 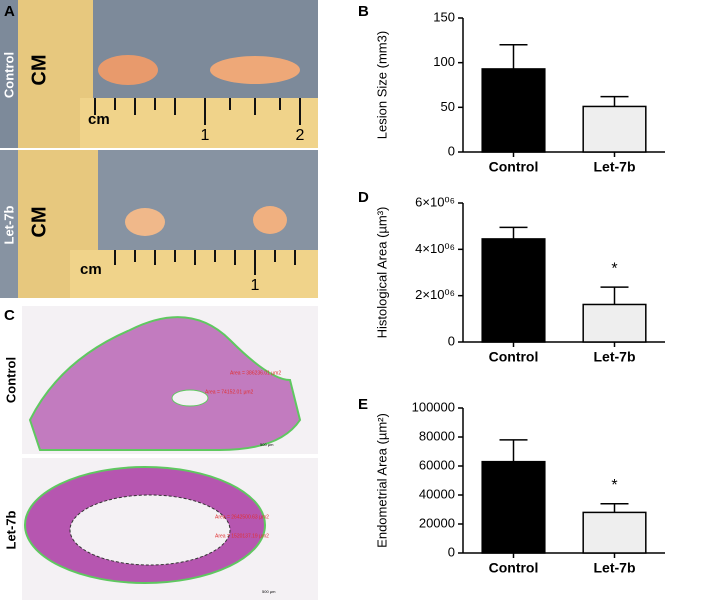 What do you see at coordinates (363, 11) in the screenshot?
I see `panel-label: B` at bounding box center [363, 11].